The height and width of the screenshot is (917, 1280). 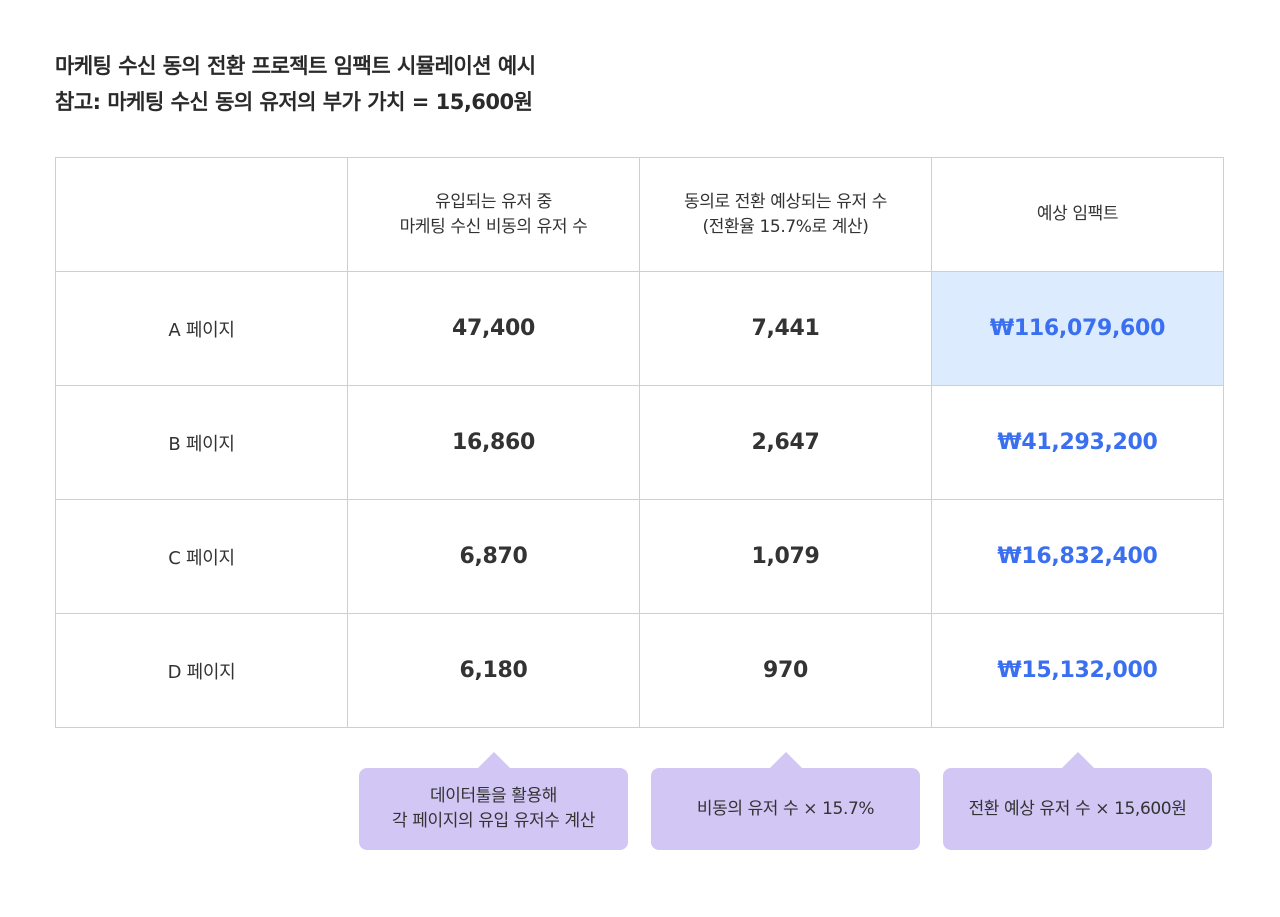 I want to click on table-row: B 페이지 16,860 2,647 ₩41,293,200, so click(x=639, y=442).